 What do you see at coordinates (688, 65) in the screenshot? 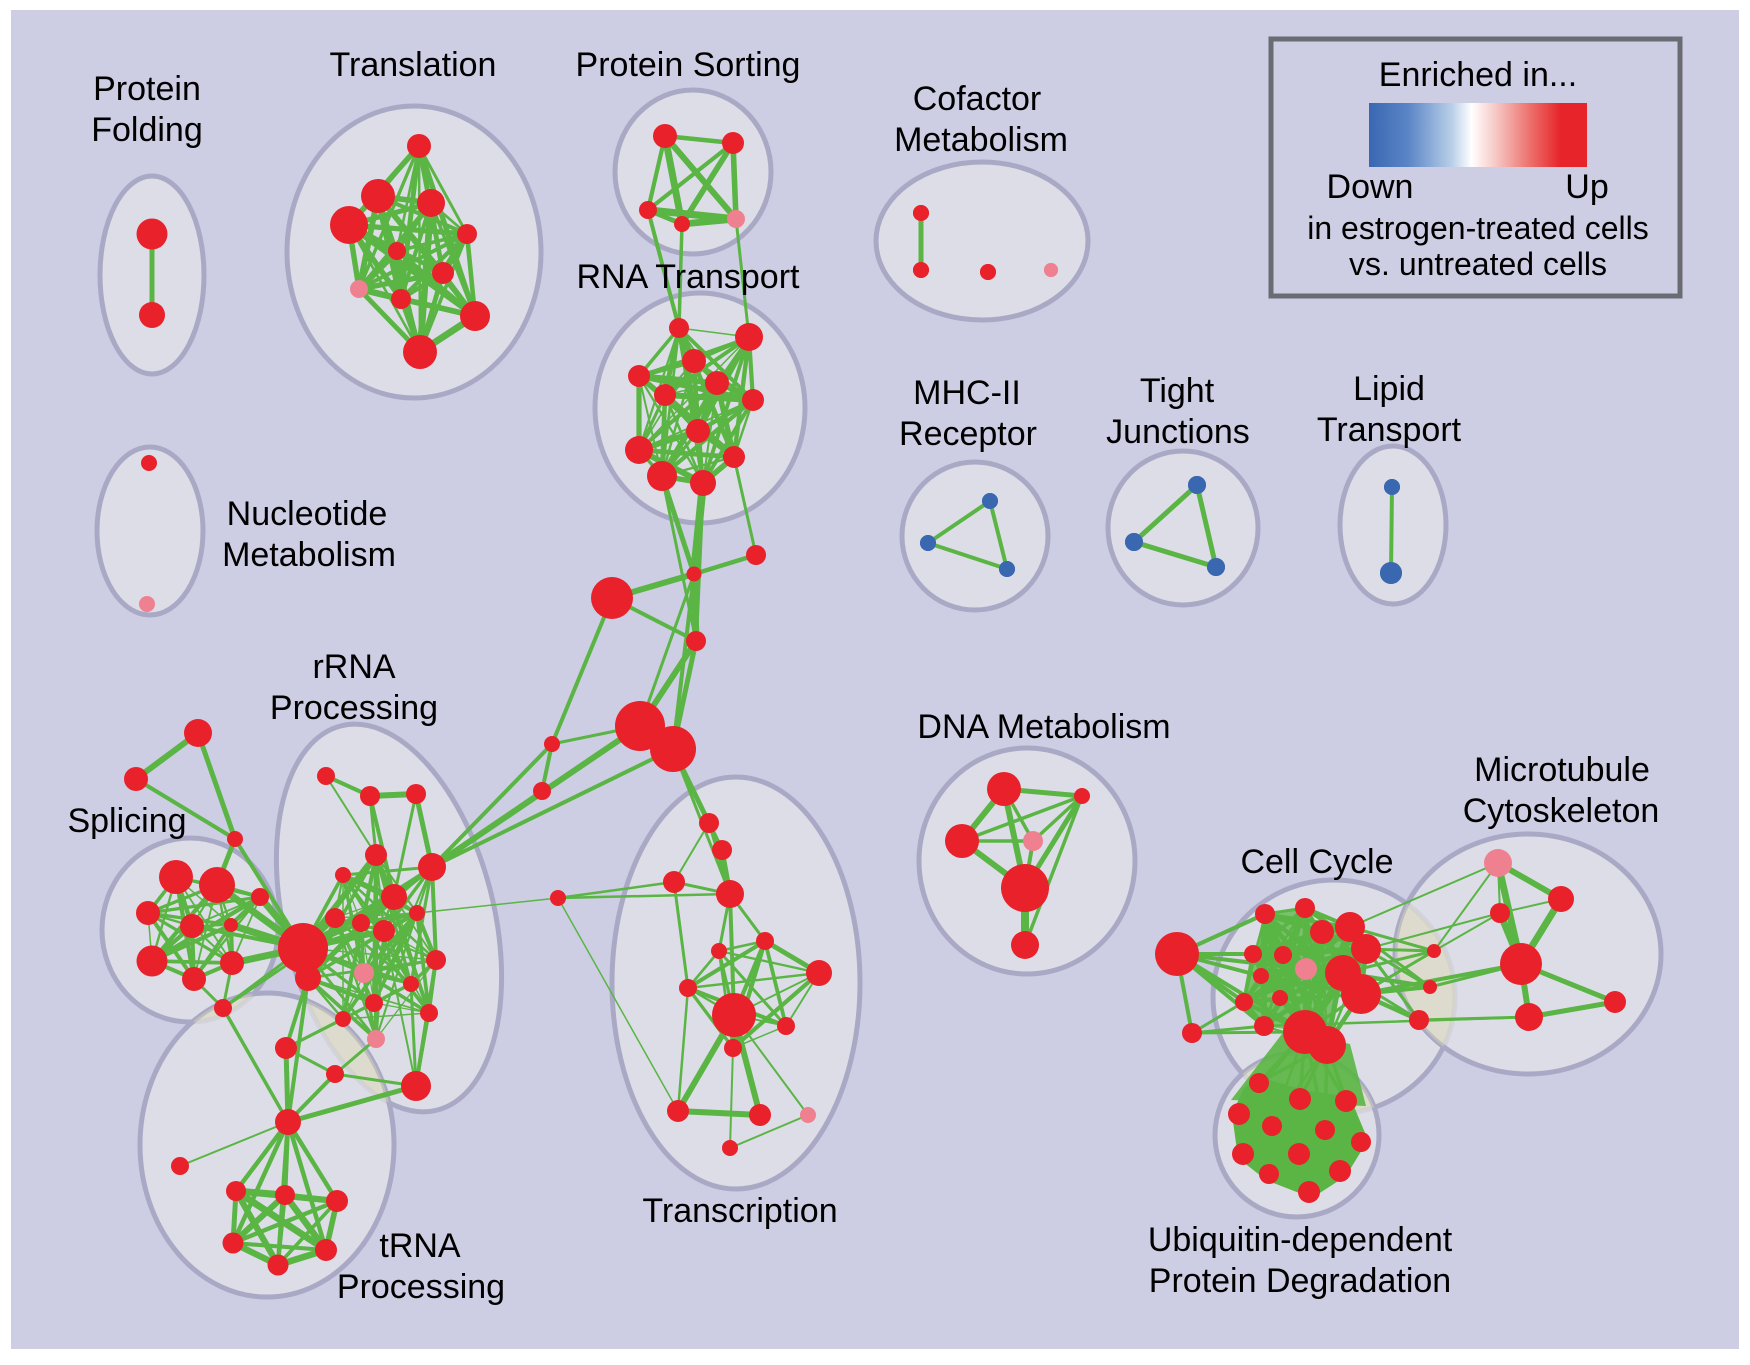
I see `svg-text: Protein Sorting` at bounding box center [688, 65].